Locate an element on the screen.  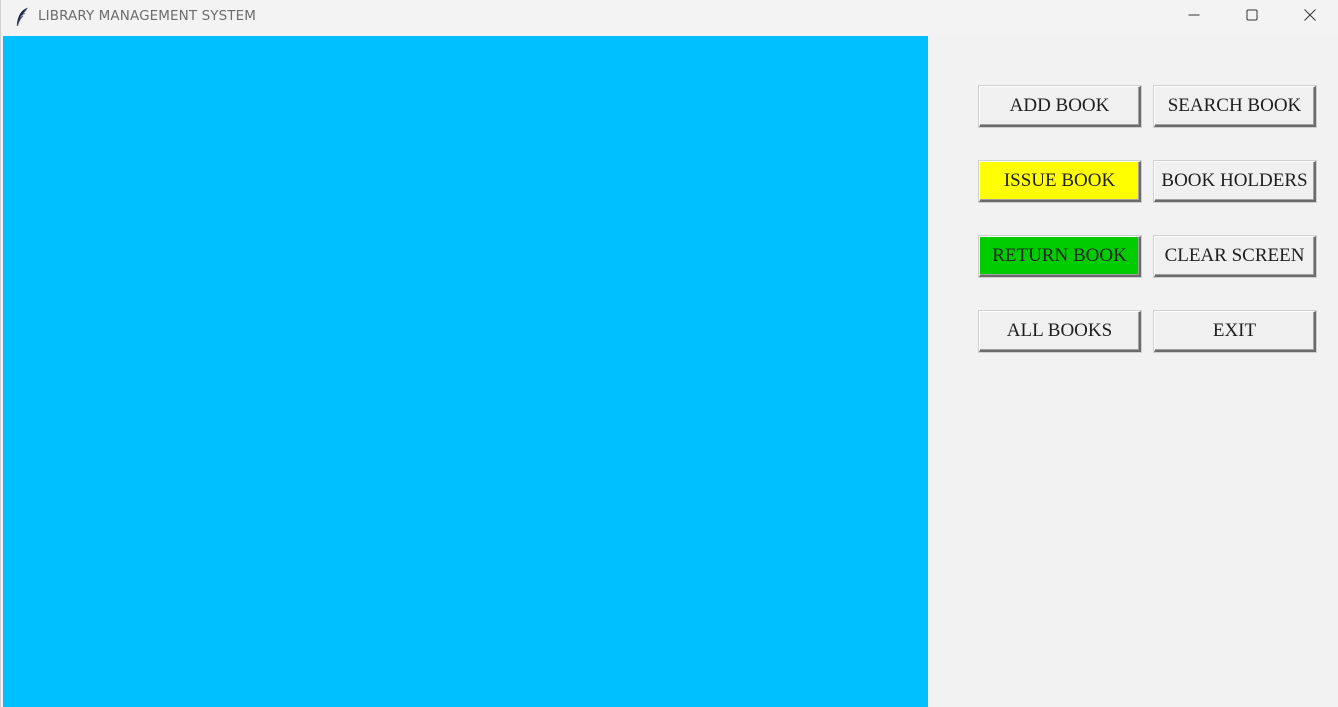
minimize-icon is located at coordinates (1194, 17).